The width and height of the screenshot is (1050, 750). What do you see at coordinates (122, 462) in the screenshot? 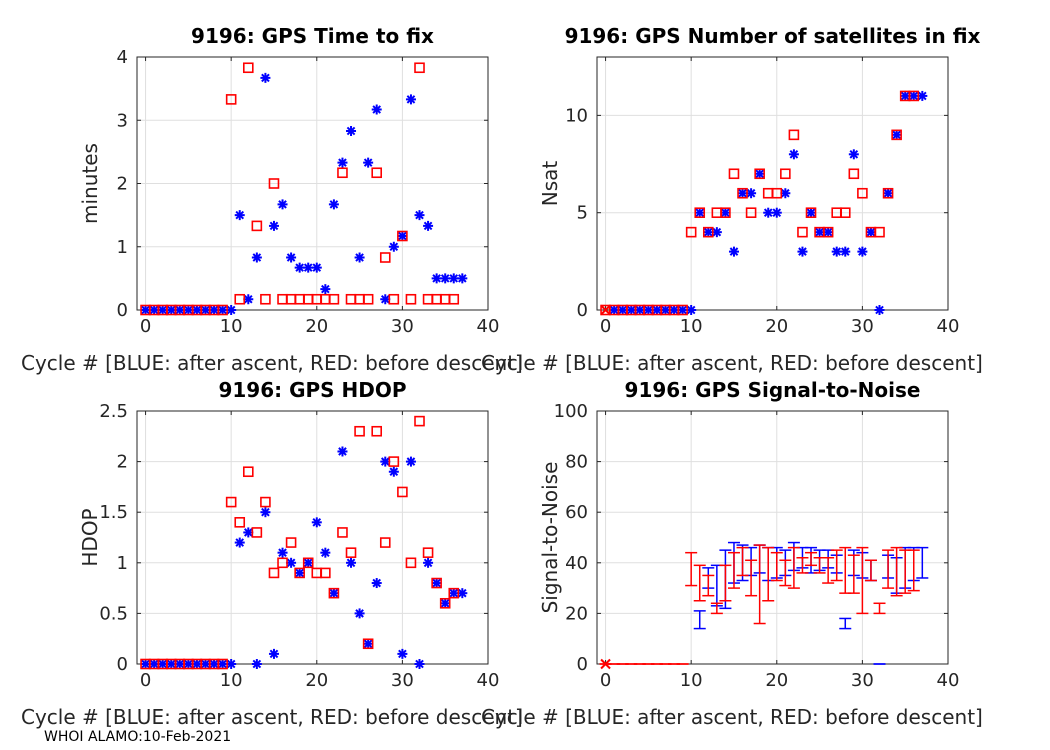
I see `y-tick-label: 2` at bounding box center [122, 462].